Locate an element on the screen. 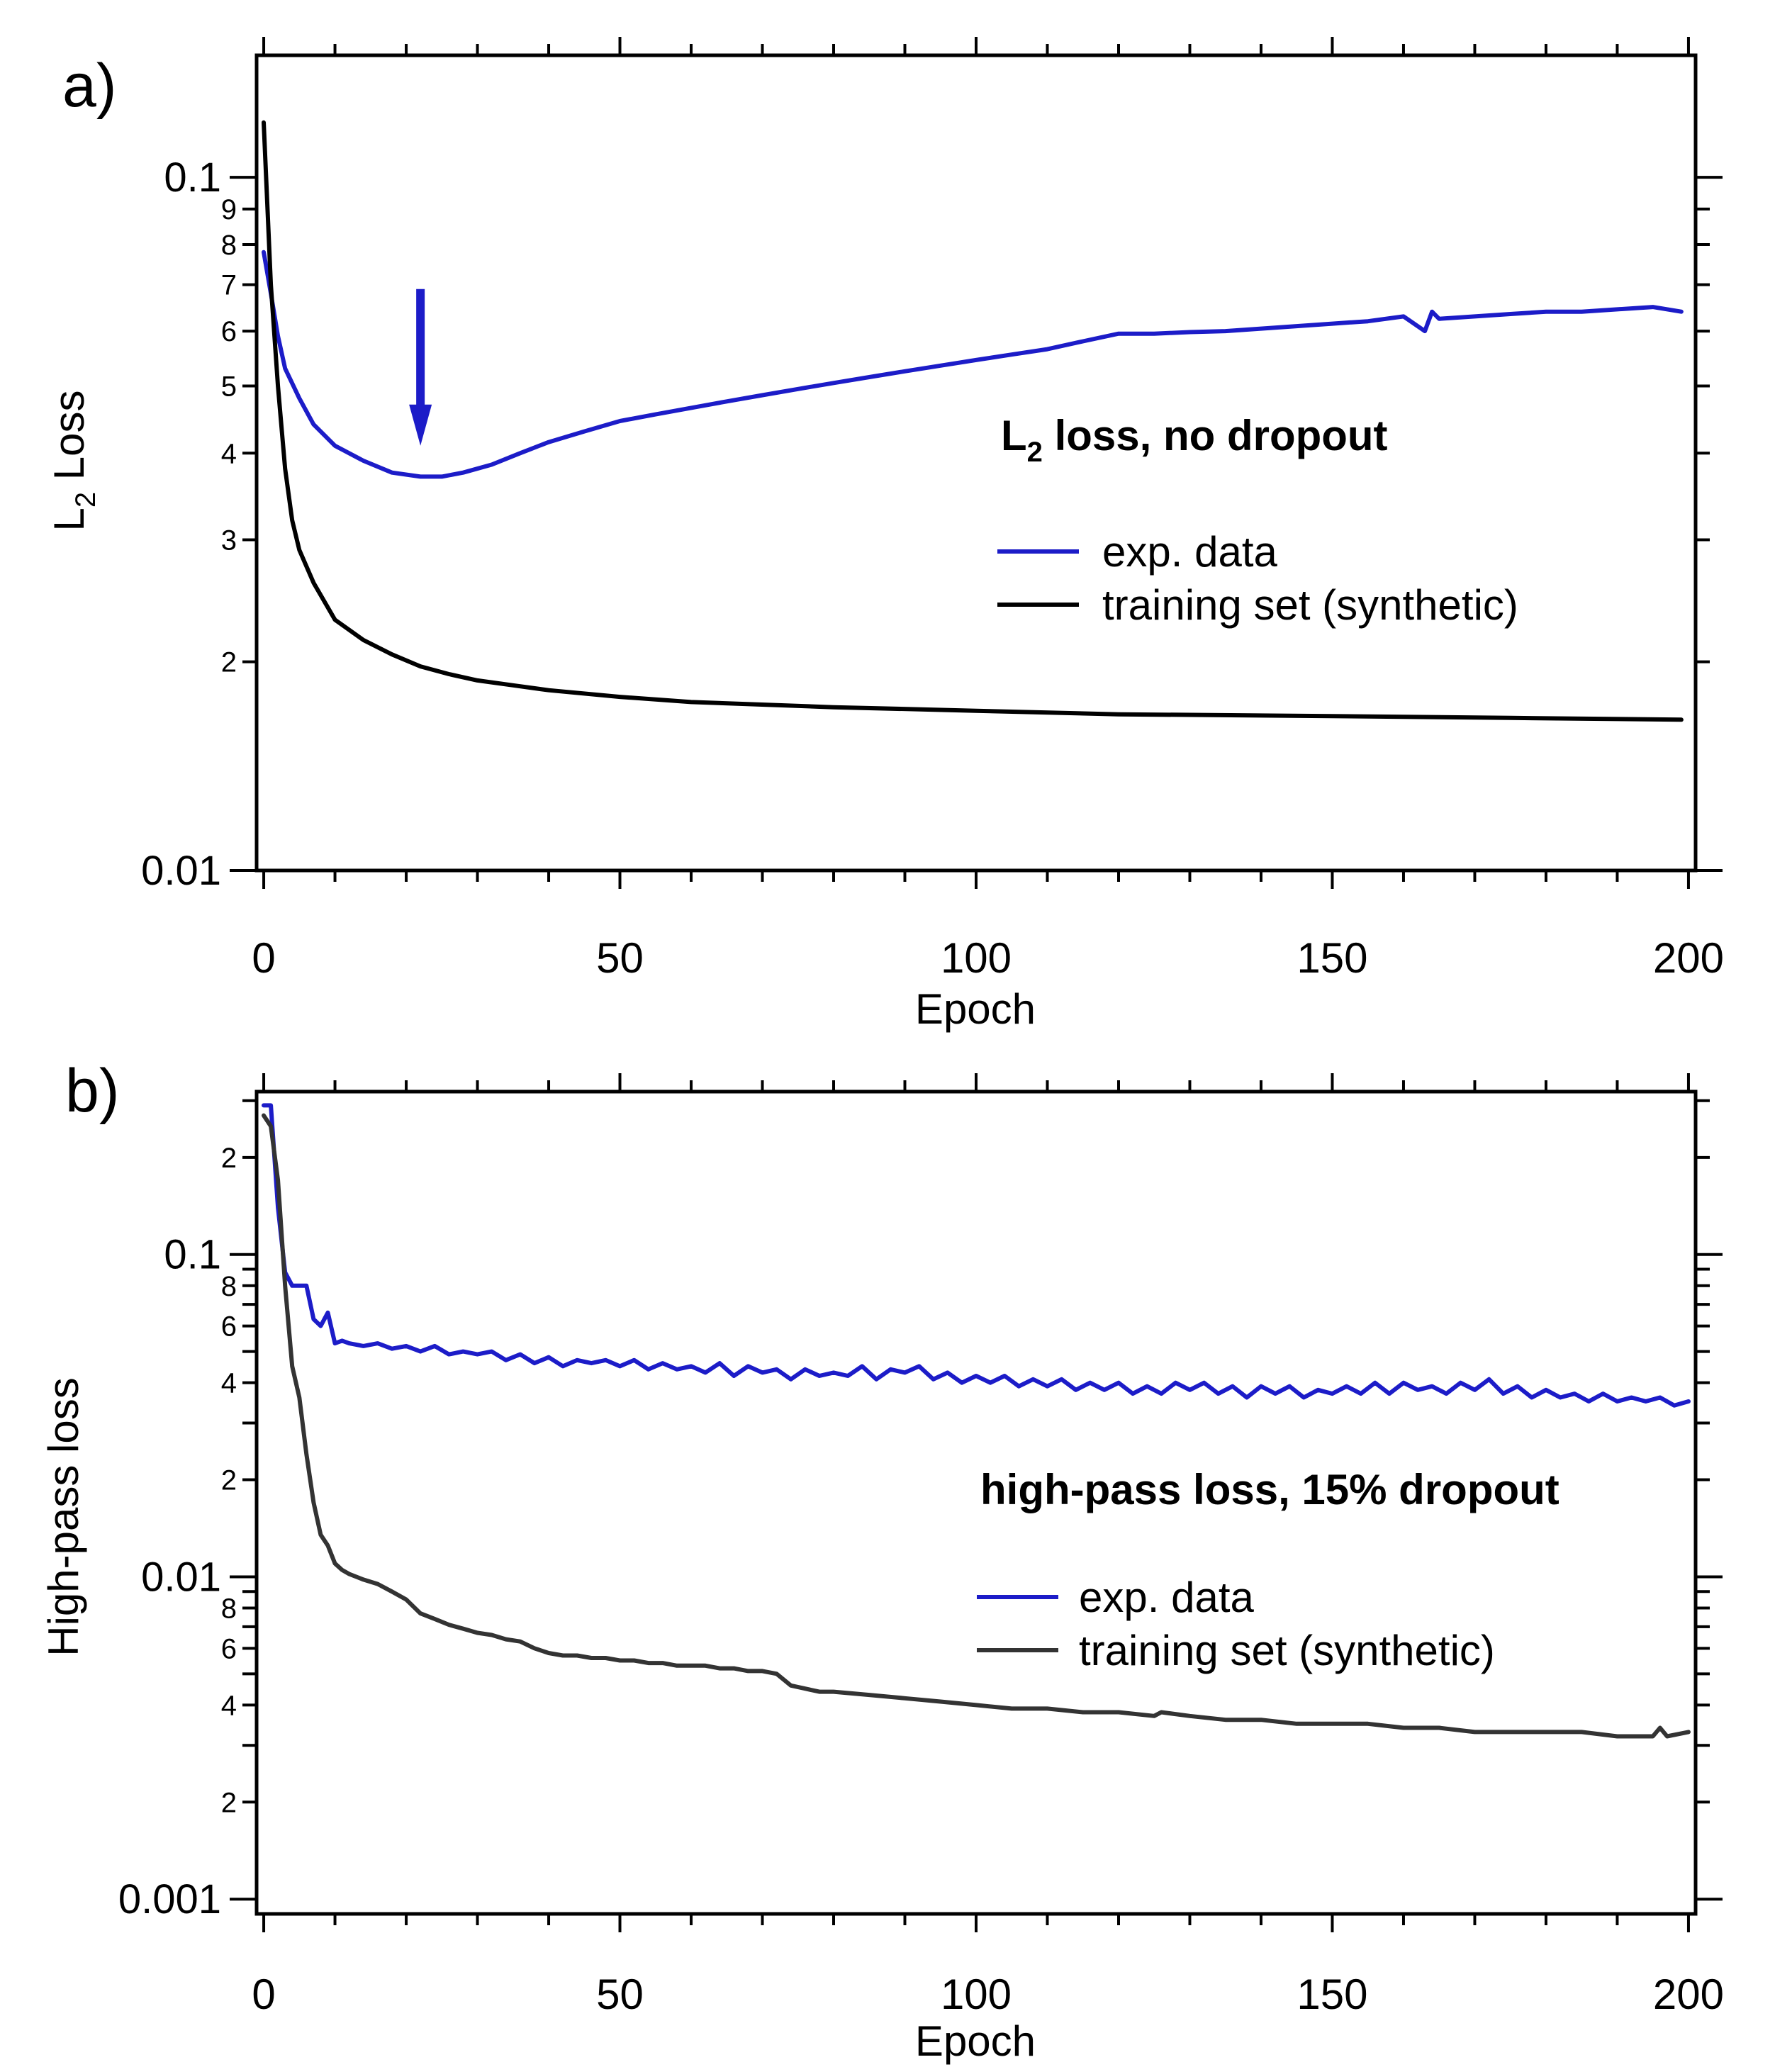  x-axis-title-b: Epoch is located at coordinates (975, 2041).